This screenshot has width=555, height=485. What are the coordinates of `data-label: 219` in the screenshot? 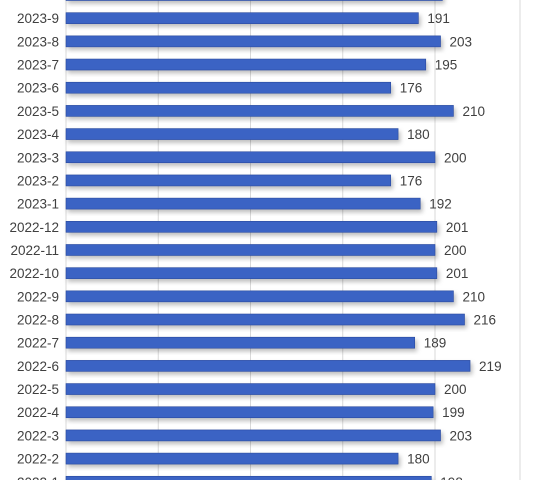 It's located at (490, 366).